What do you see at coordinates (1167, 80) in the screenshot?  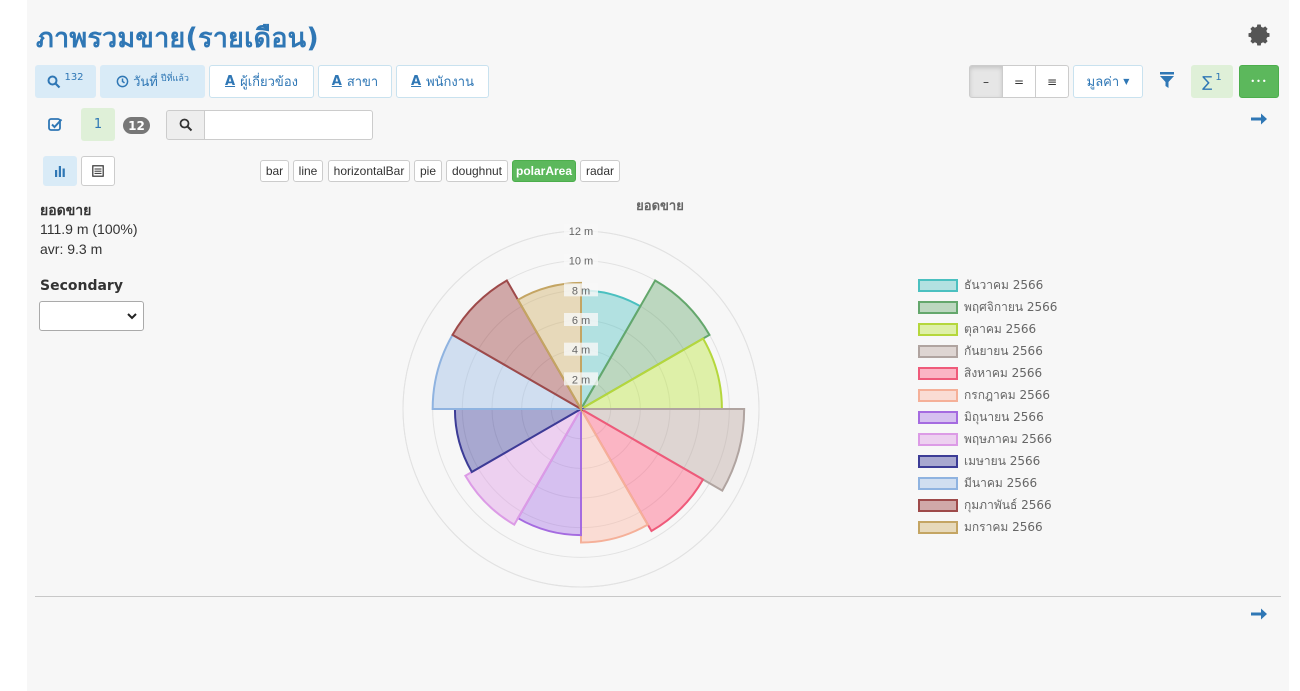 I see `filter-icon` at bounding box center [1167, 80].